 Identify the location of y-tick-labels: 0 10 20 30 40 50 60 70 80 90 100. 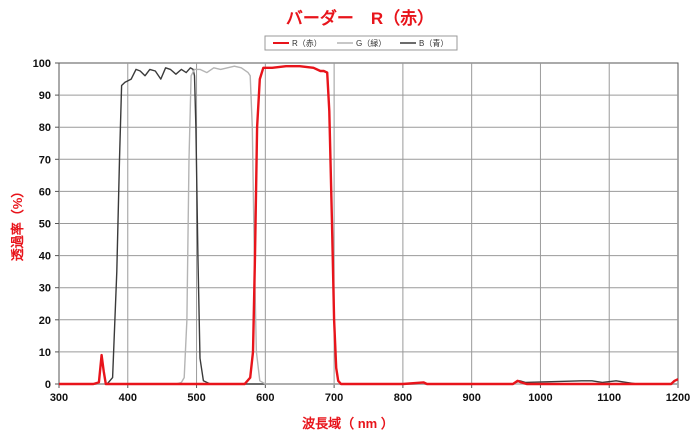
(46, 224).